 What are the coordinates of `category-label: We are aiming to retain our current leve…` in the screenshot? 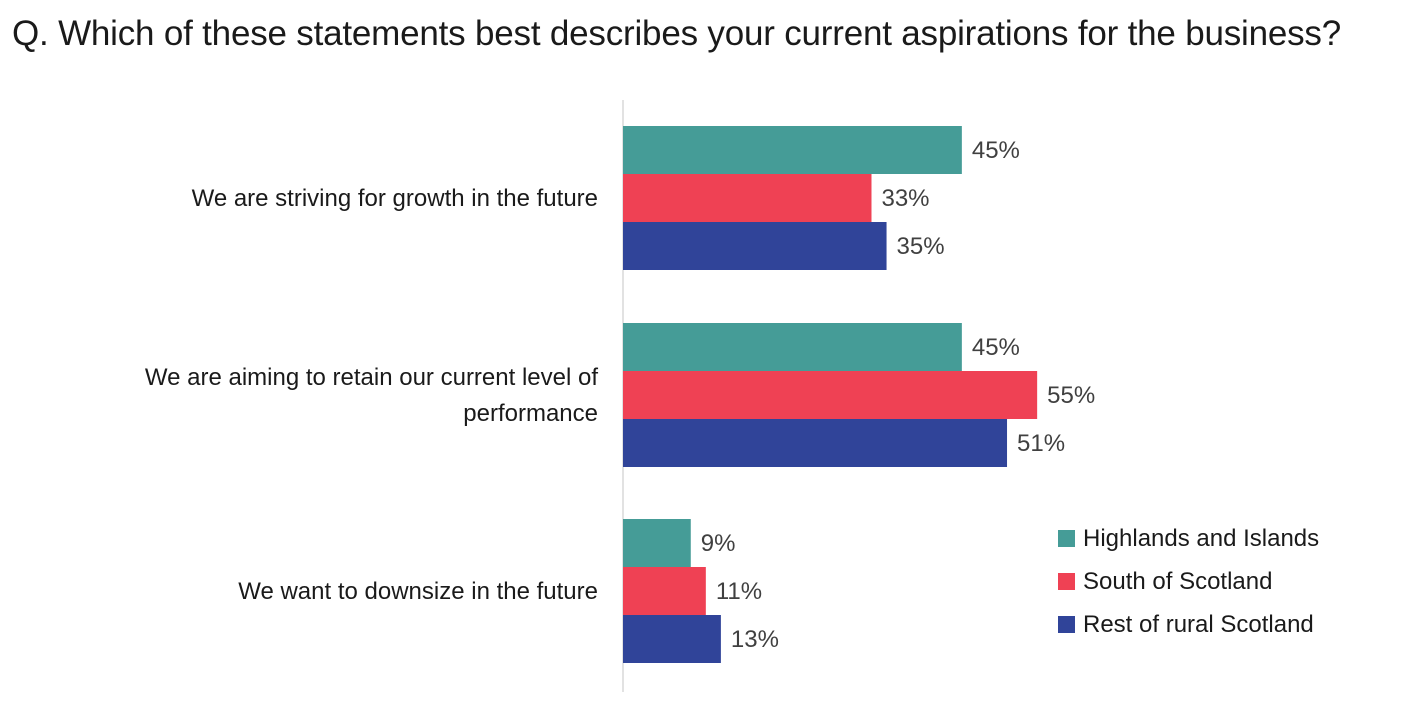 It's located at (371, 377).